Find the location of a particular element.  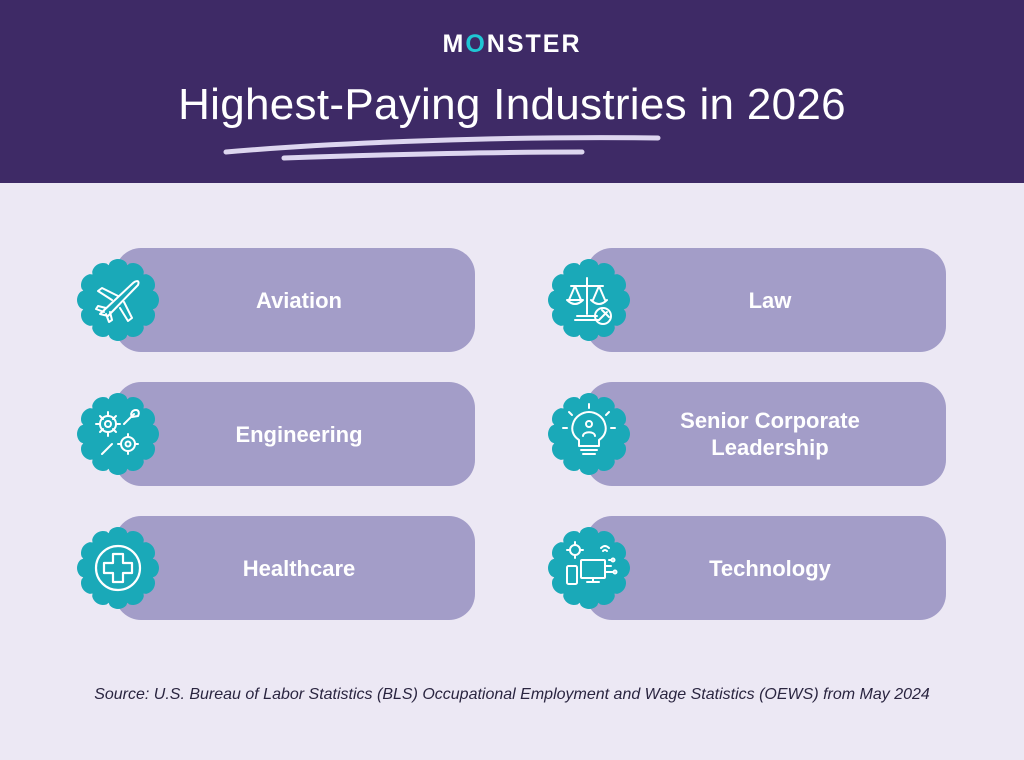

industry-label: Law is located at coordinates (770, 300).